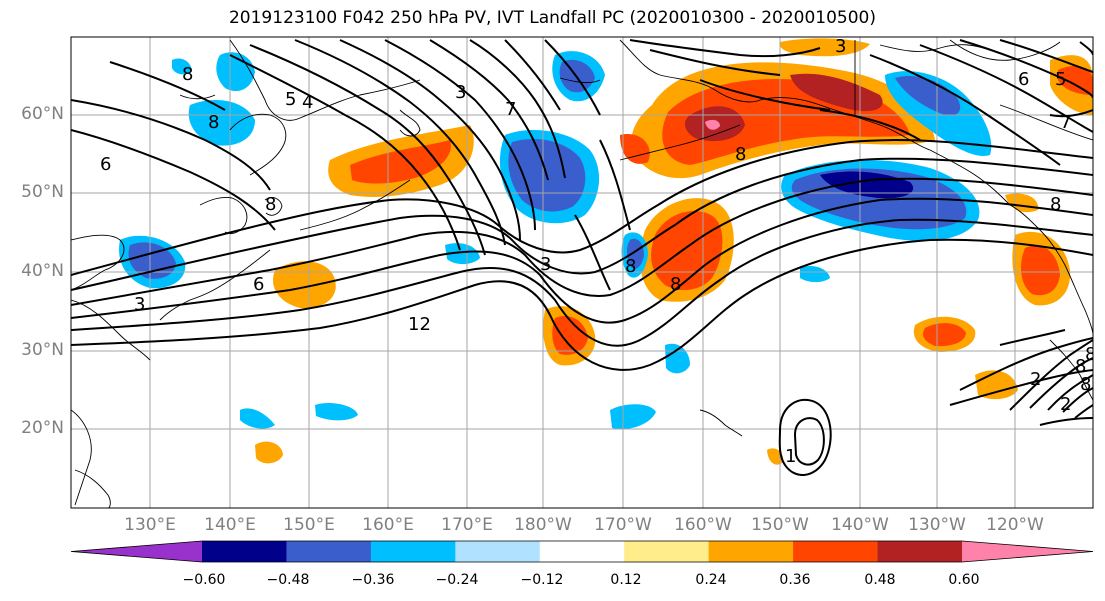 The width and height of the screenshot is (1105, 601). I want to click on colorbar-tick-label: 0.36, so click(795, 580).